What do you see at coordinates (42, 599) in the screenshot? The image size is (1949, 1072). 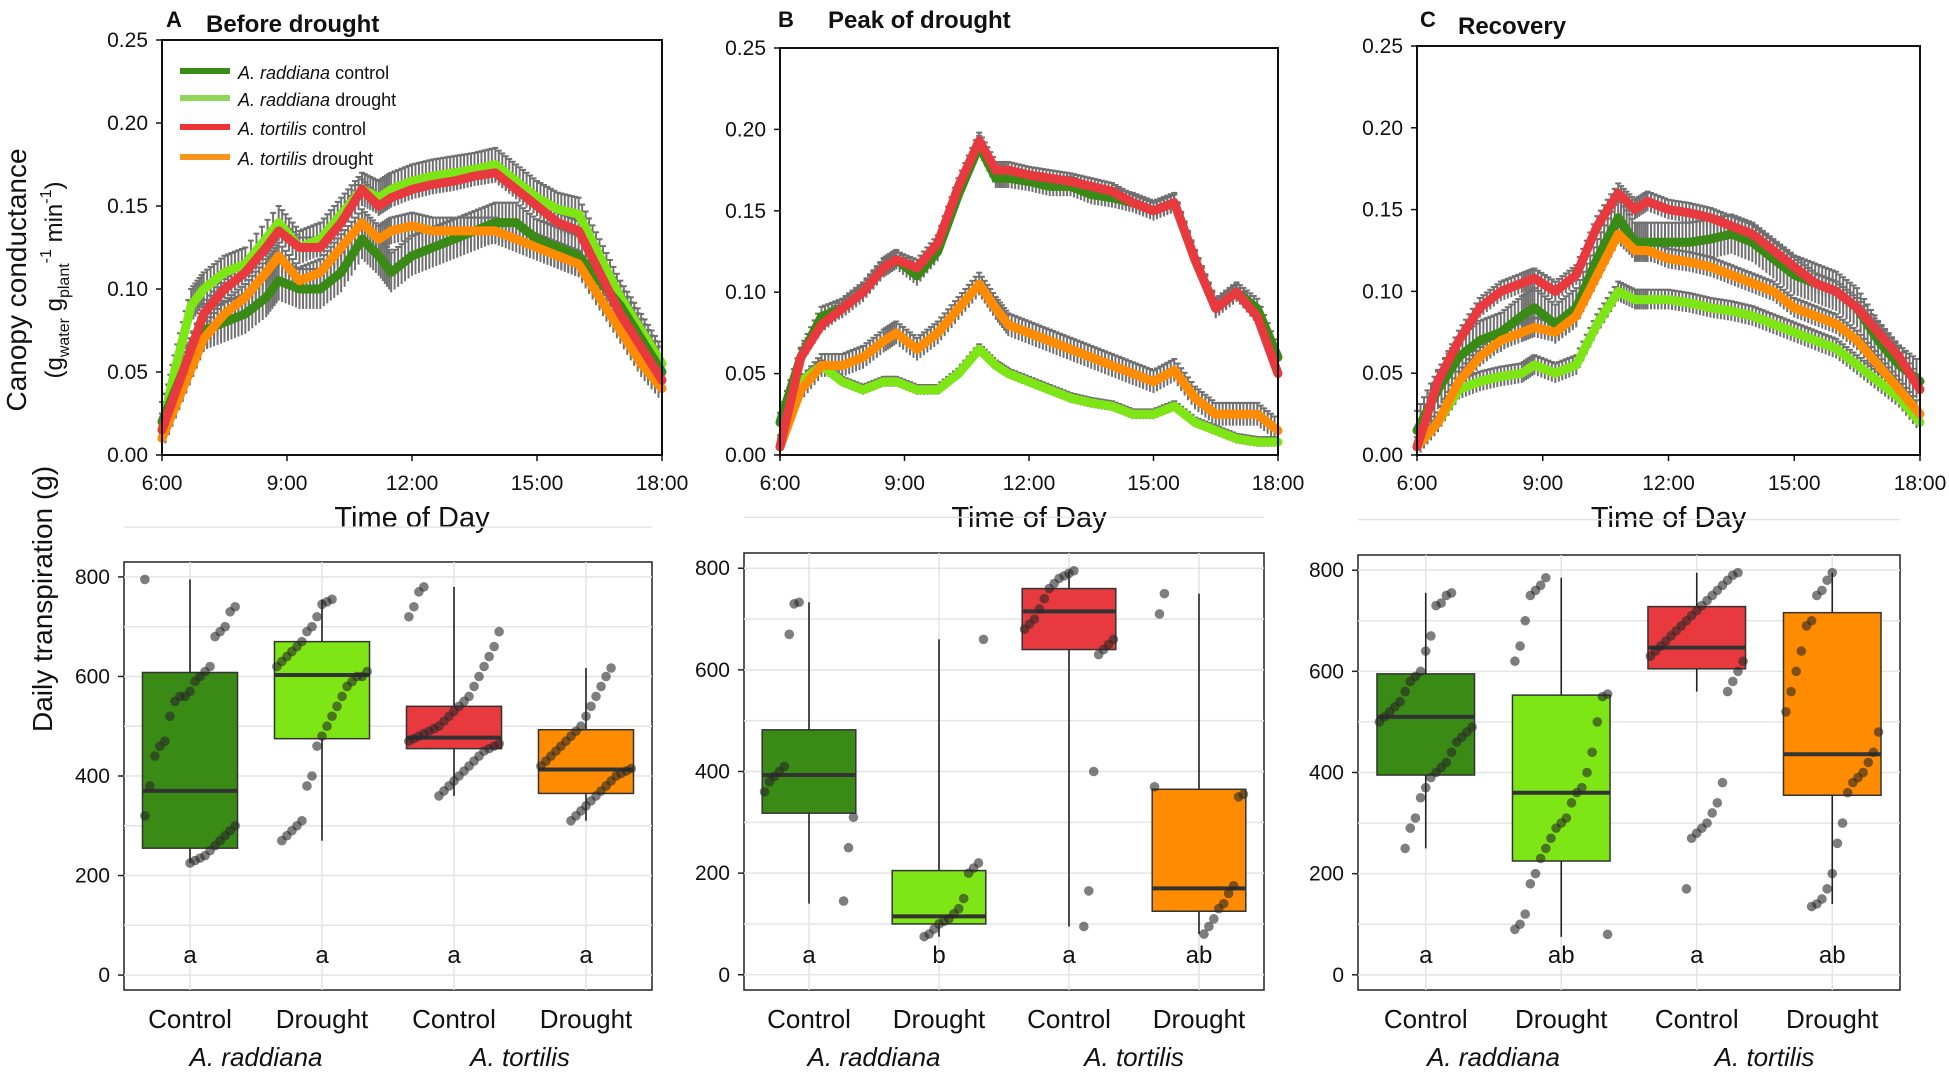 I see `y-axis-label-transpiration: Daily transpiration (g)` at bounding box center [42, 599].